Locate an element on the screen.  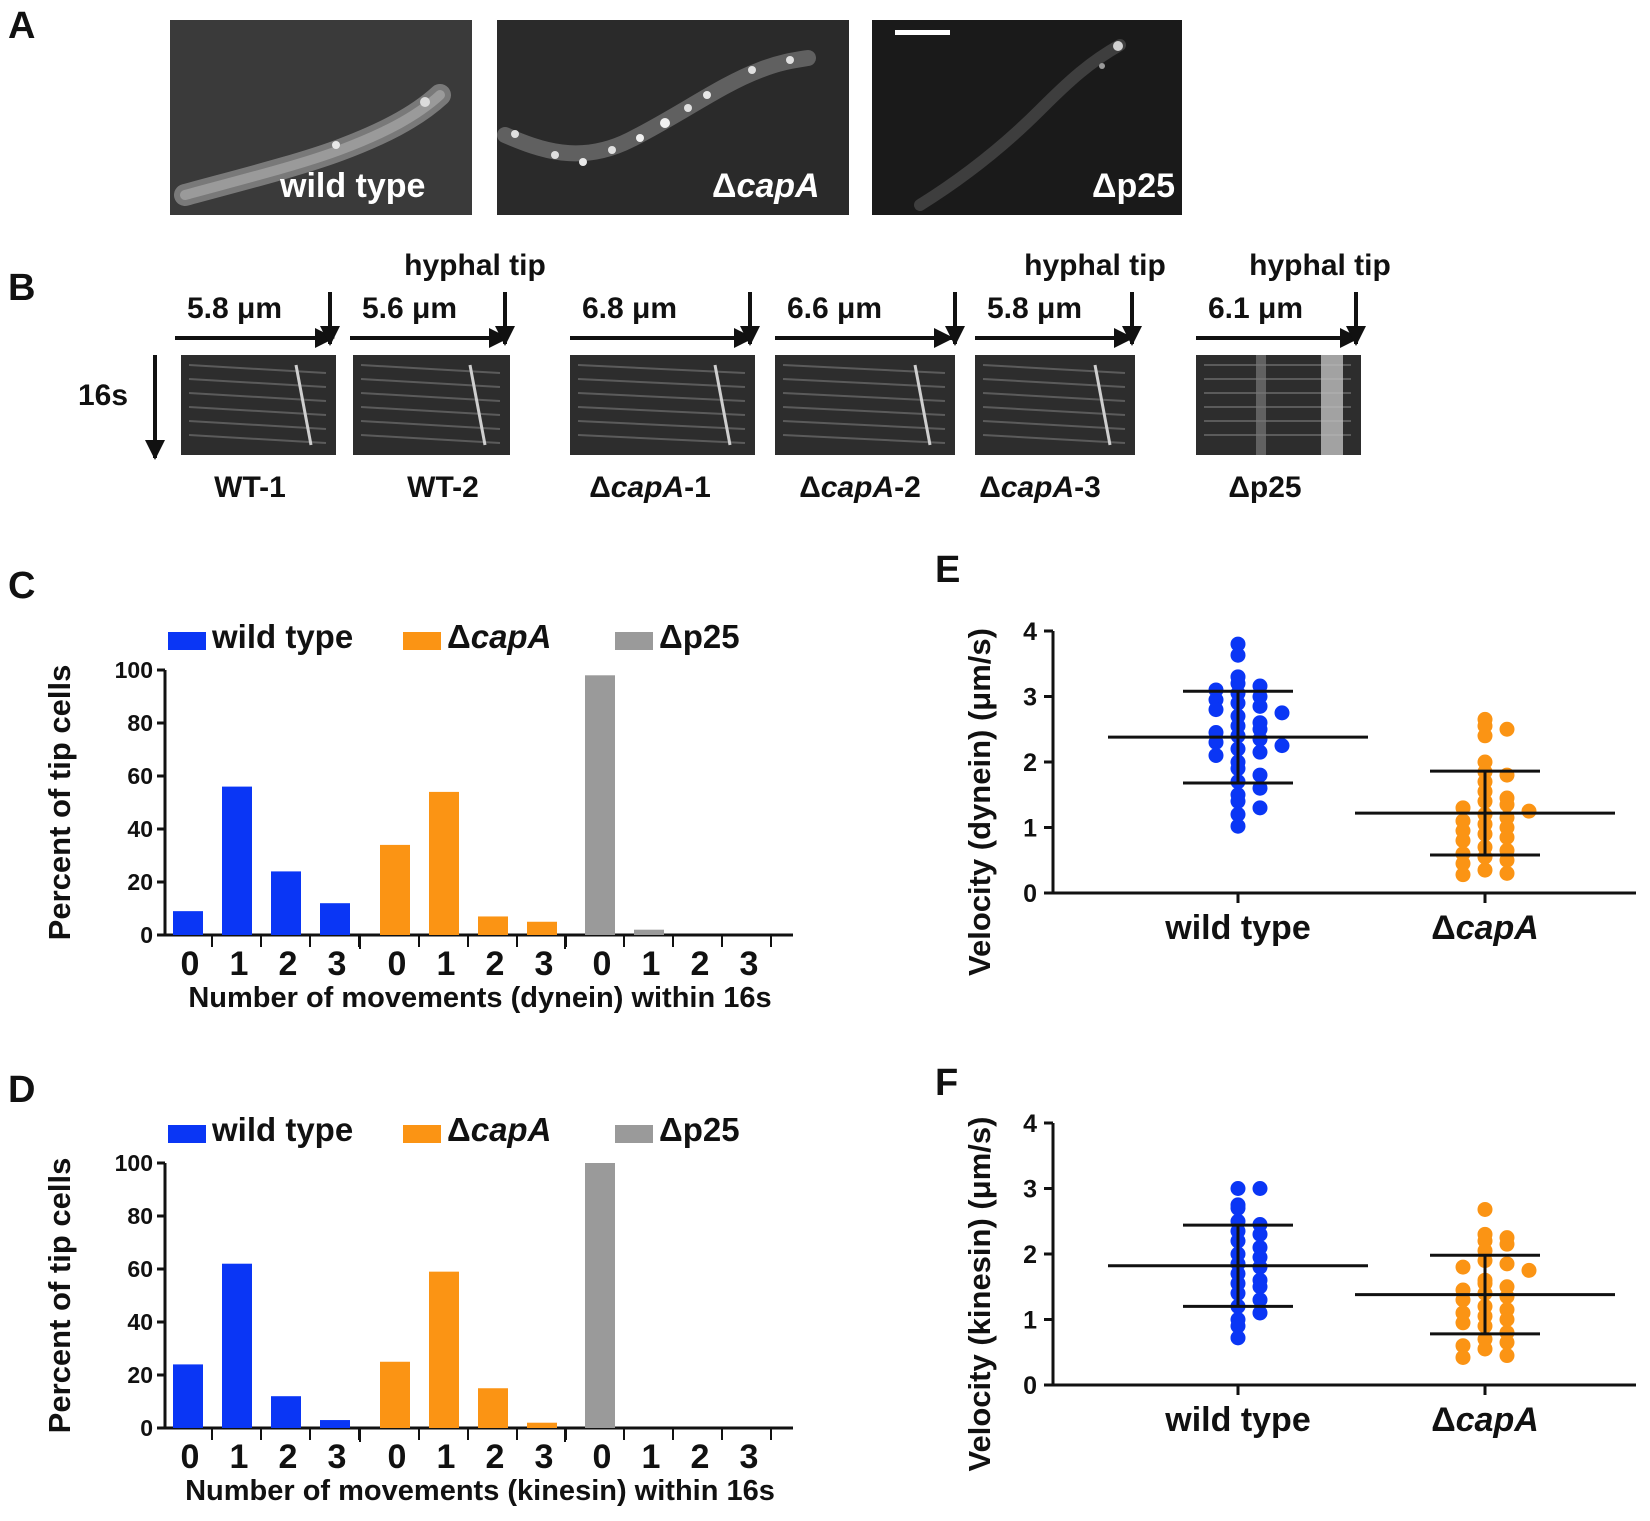
y-tick-label: 1 is located at coordinates (1030, 1321).